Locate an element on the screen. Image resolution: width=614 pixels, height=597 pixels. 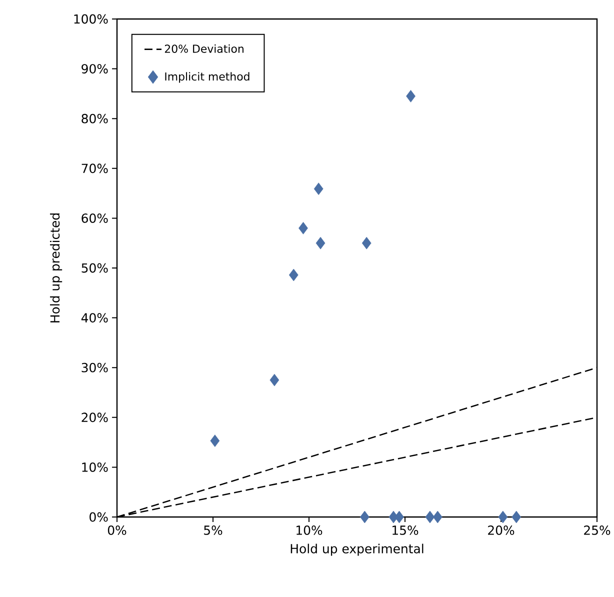
x-tick-label: 15% is located at coordinates (405, 530).